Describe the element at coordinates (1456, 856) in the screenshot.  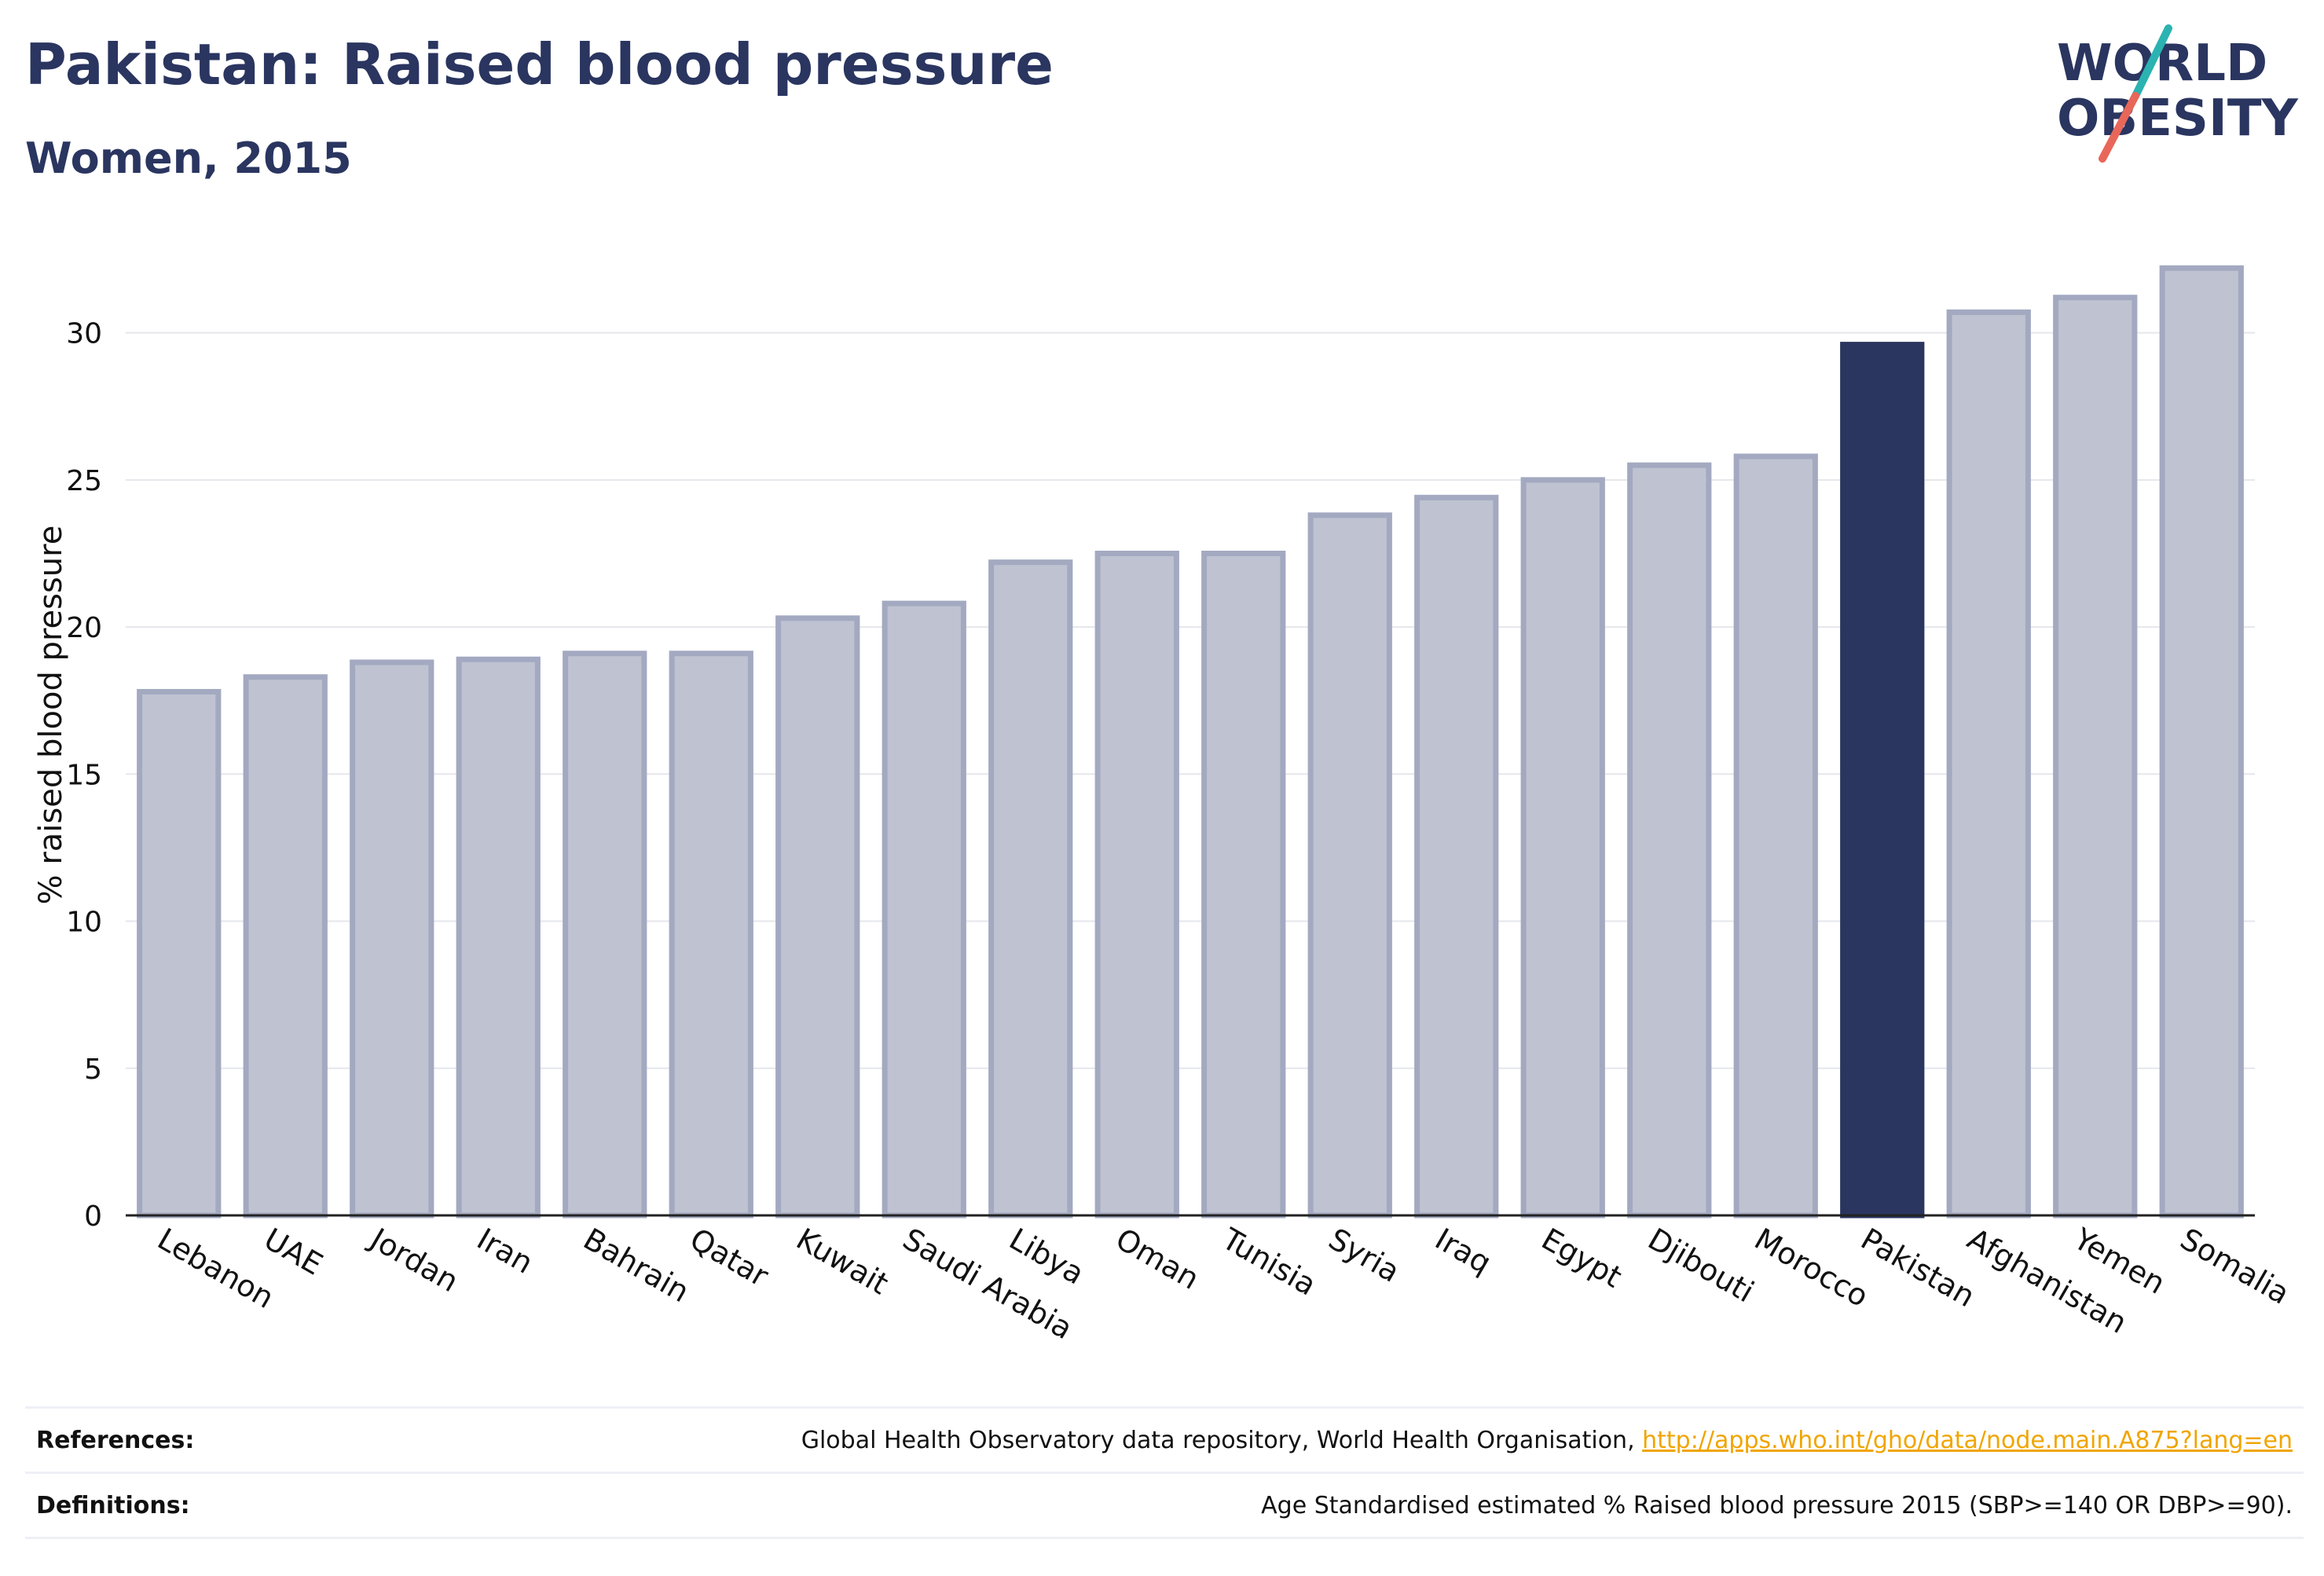
I see `bar-iraq` at that location.